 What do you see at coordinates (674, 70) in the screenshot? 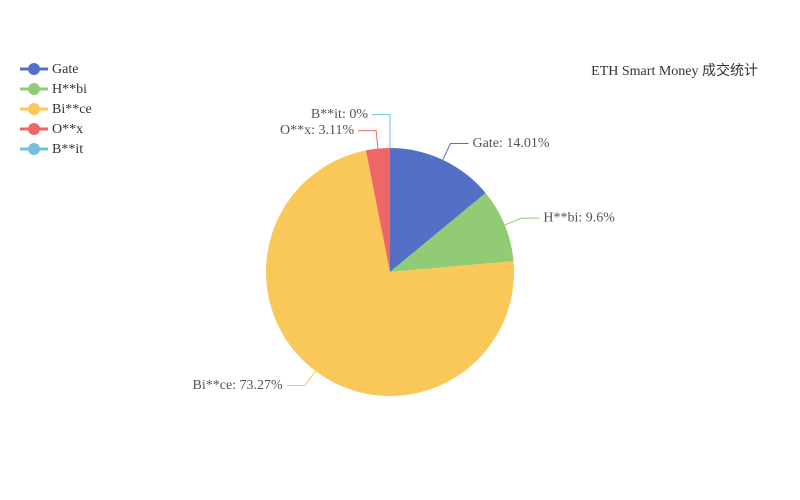
I see `chart-title: ETH Smart Money 成交统计` at bounding box center [674, 70].